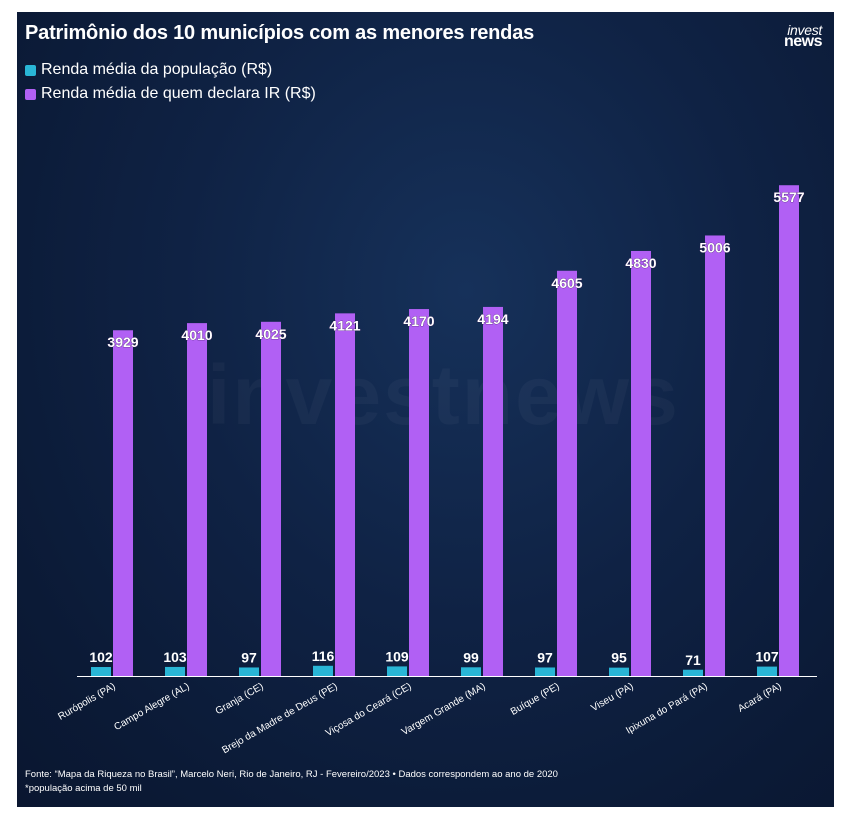 The height and width of the screenshot is (825, 847). What do you see at coordinates (270, 334) in the screenshot?
I see `data-label-ir: 4025` at bounding box center [270, 334].